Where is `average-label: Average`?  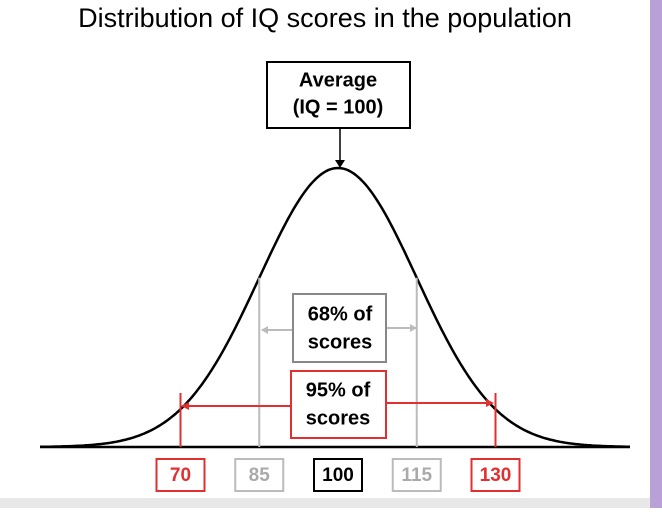 average-label: Average is located at coordinates (338, 80).